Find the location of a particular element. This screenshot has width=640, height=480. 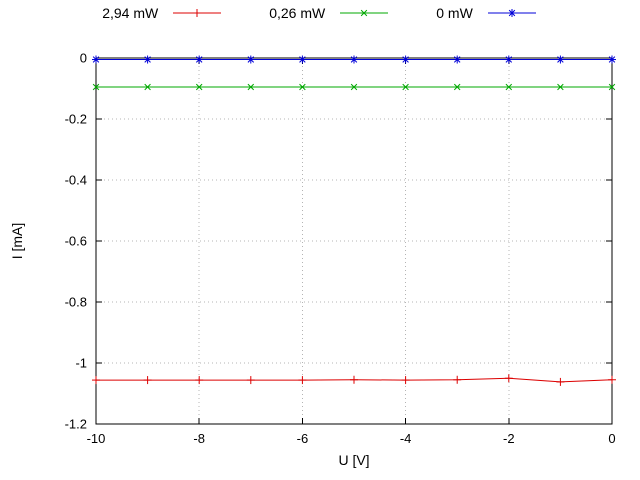

x-tick-label: -6 is located at coordinates (303, 438).